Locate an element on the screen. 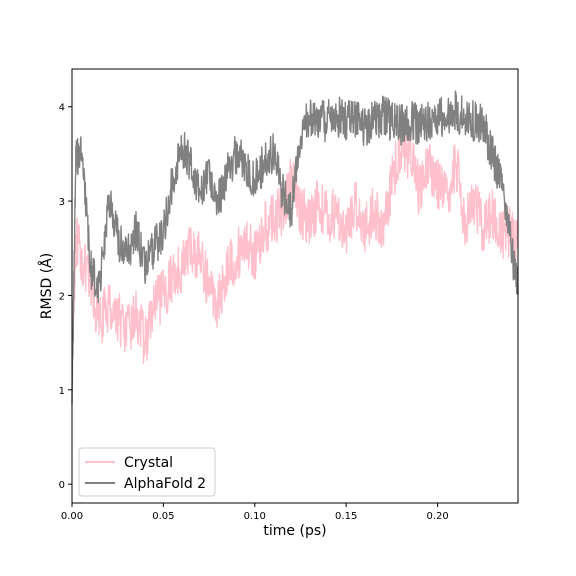  x-tick-label: 0.10 is located at coordinates (255, 516).